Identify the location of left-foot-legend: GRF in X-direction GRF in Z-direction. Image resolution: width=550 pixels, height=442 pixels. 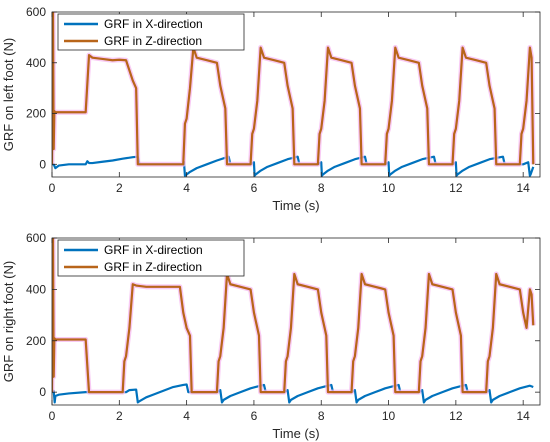
(151, 32).